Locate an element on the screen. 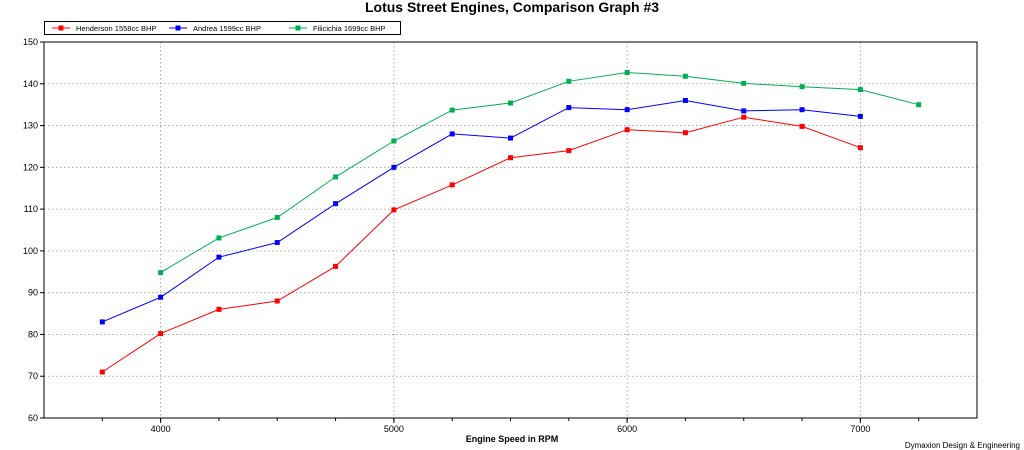 Image resolution: width=1024 pixels, height=450 pixels. y-tick-label: 150 is located at coordinates (30, 42).